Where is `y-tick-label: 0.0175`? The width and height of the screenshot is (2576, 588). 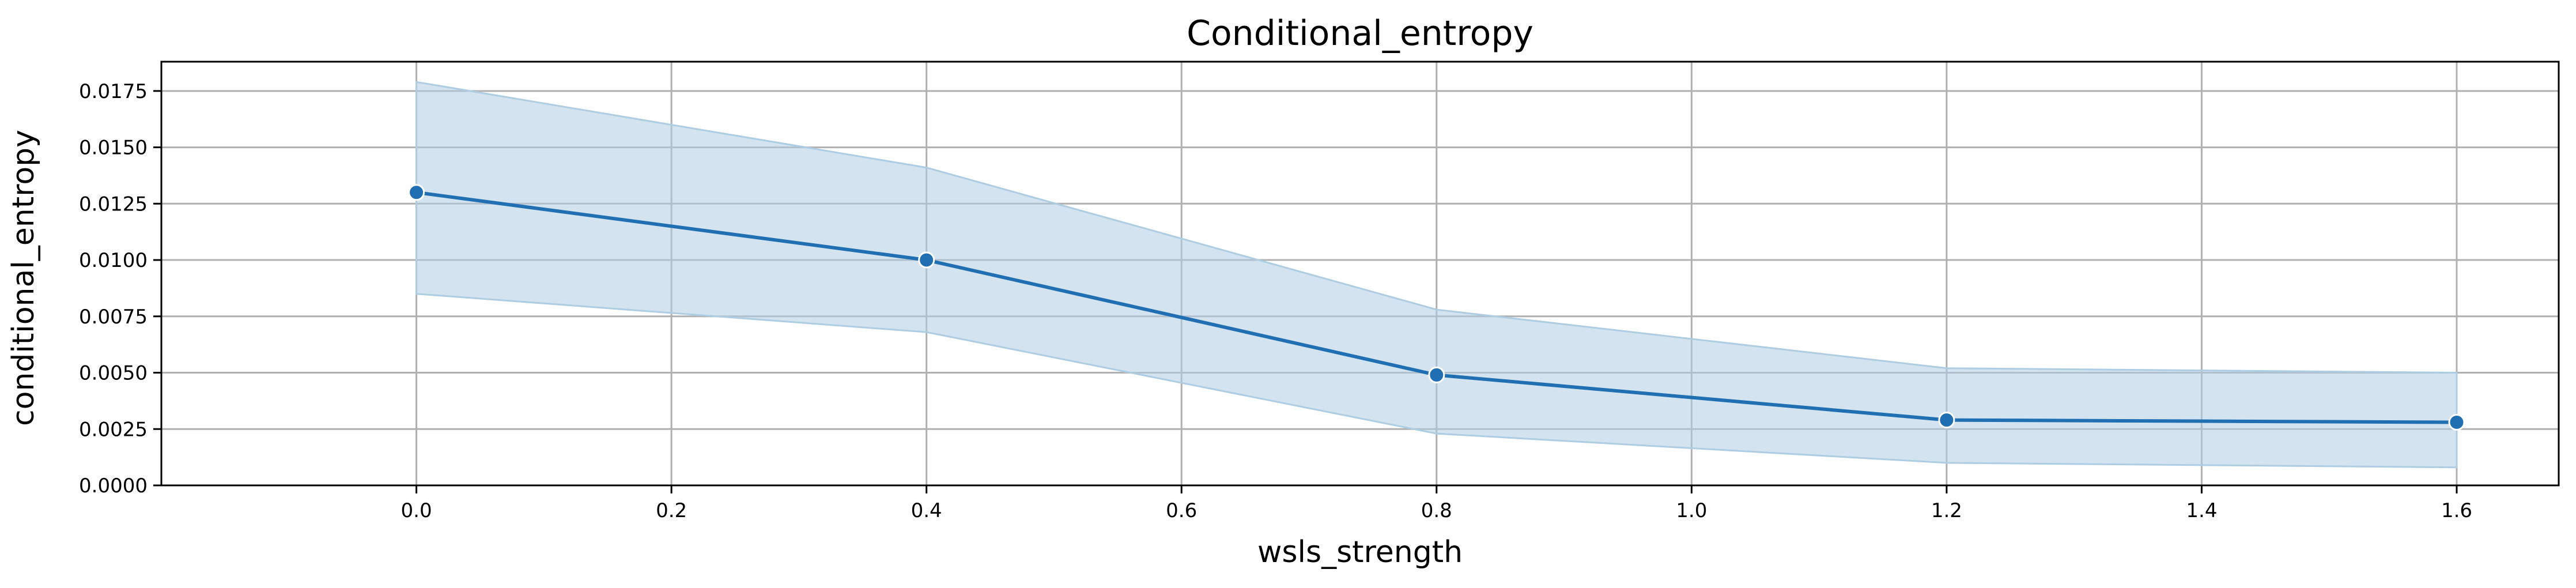
y-tick-label: 0.0175 is located at coordinates (113, 91).